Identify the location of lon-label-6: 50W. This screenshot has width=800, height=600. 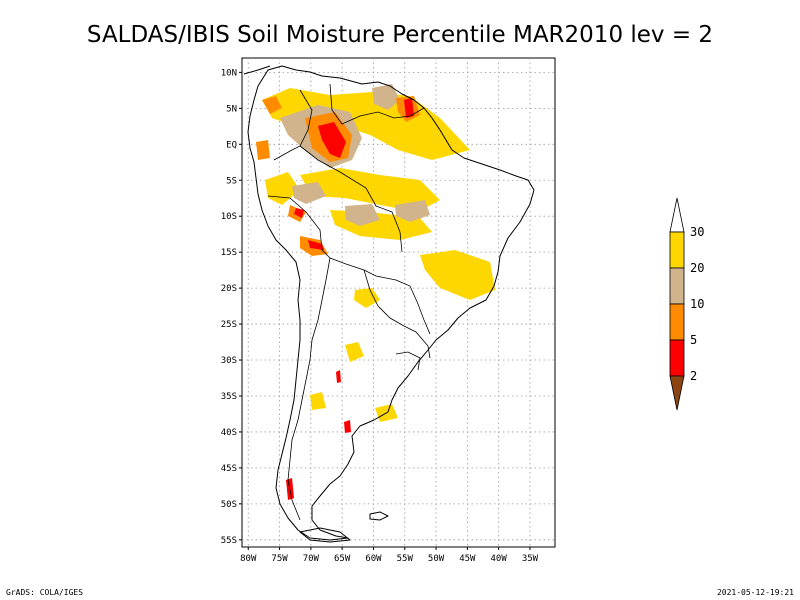
(436, 559).